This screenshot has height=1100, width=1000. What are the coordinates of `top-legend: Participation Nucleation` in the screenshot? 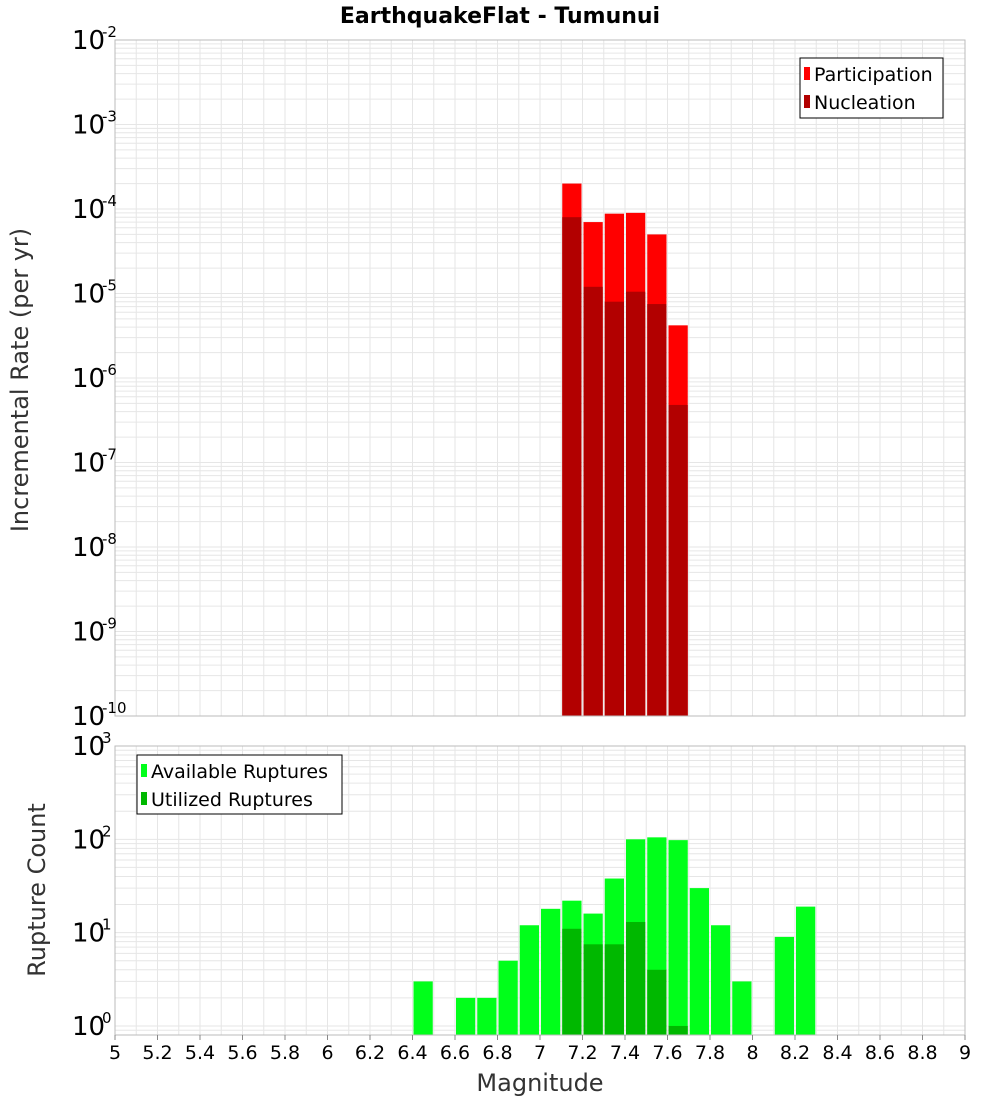 It's located at (871, 88).